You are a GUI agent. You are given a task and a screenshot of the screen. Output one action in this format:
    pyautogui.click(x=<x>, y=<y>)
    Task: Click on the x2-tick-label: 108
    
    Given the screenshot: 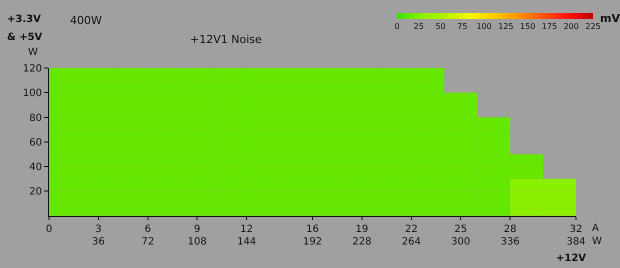 What is the action you would take?
    pyautogui.click(x=197, y=242)
    